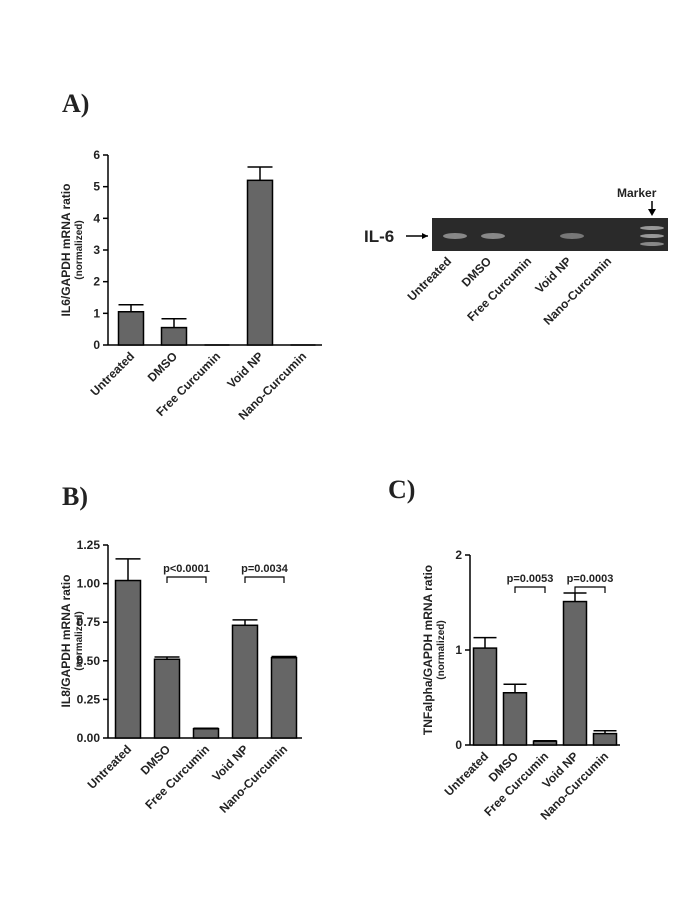 This screenshot has height=913, width=685. What do you see at coordinates (245, 370) in the screenshot?
I see `x-tick-label: Void NP` at bounding box center [245, 370].